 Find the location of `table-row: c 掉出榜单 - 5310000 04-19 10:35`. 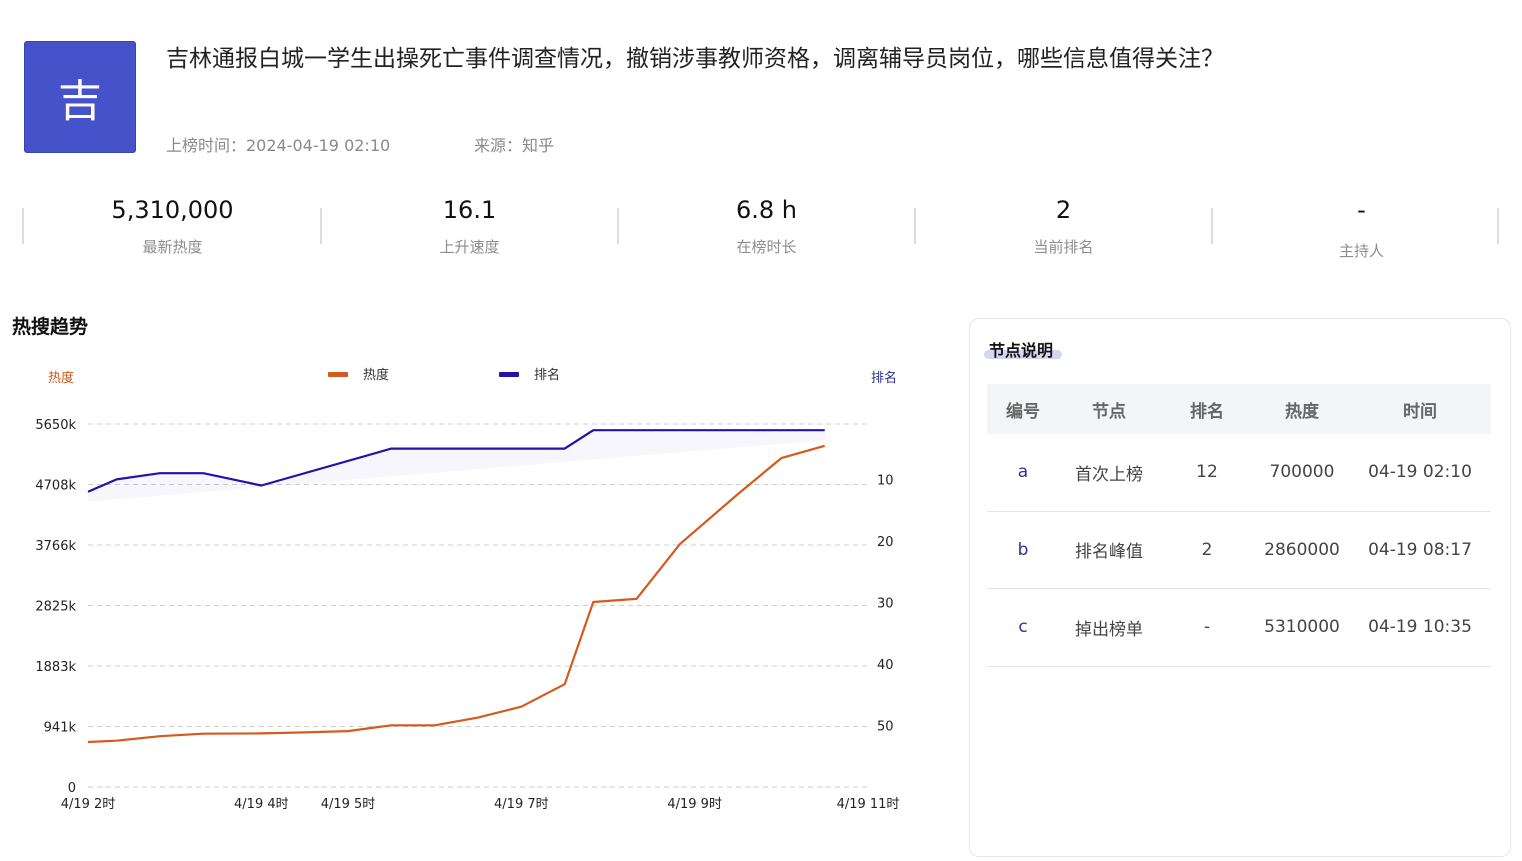

table-row: c 掉出榜单 - 5310000 04-19 10:35 is located at coordinates (1239, 628).